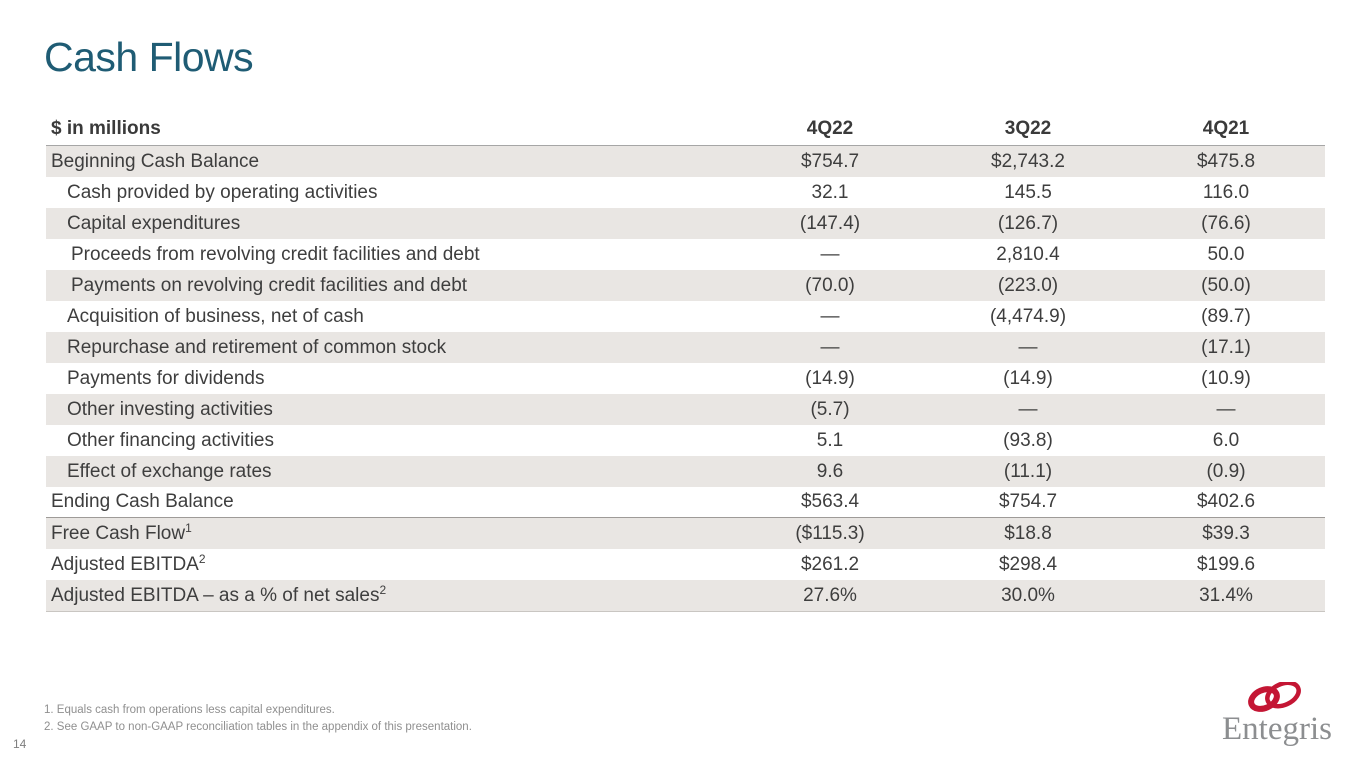 This screenshot has width=1365, height=768. I want to click on cell-value: (0.9), so click(1226, 471).